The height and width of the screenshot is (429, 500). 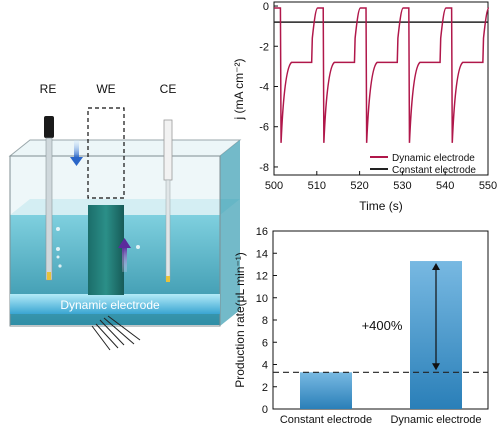 I want to click on y-tick-label: -8, so click(x=264, y=168).